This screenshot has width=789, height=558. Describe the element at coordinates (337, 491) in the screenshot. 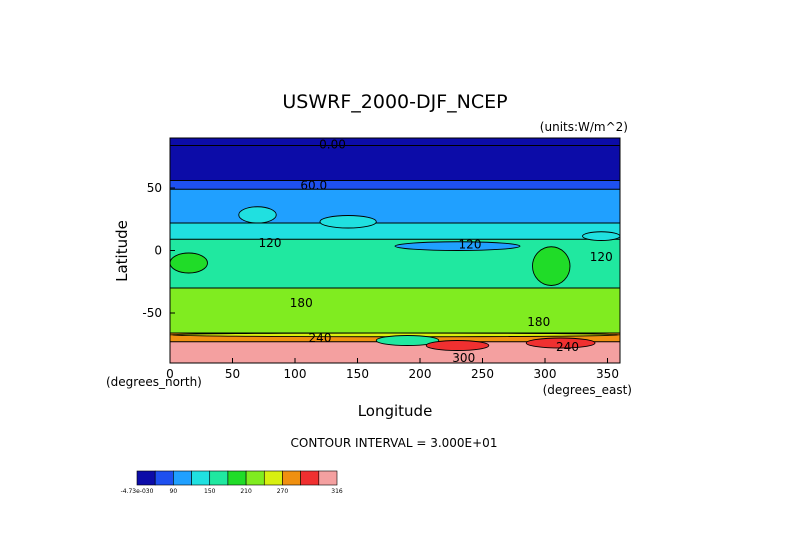

I see `colorbar-label: 316` at that location.